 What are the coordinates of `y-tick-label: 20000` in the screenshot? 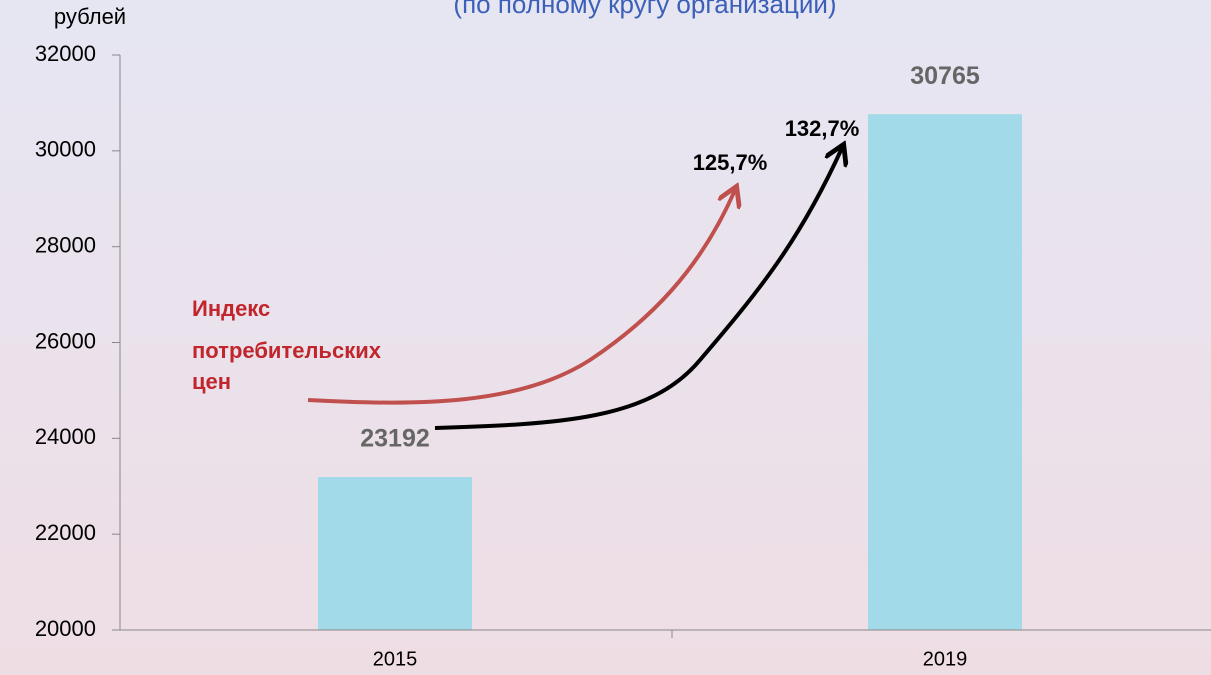 It's located at (65, 628).